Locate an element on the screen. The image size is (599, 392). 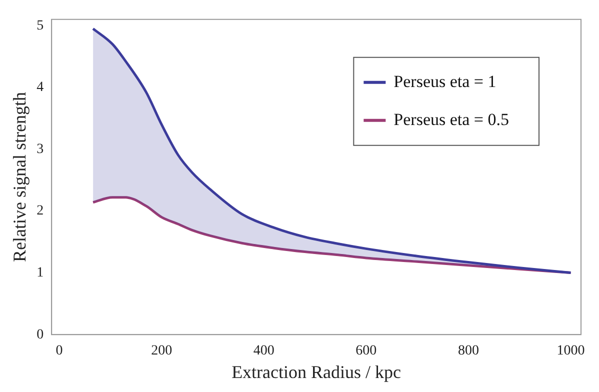
y-axis-title: Relative signal strength is located at coordinates (20, 177).